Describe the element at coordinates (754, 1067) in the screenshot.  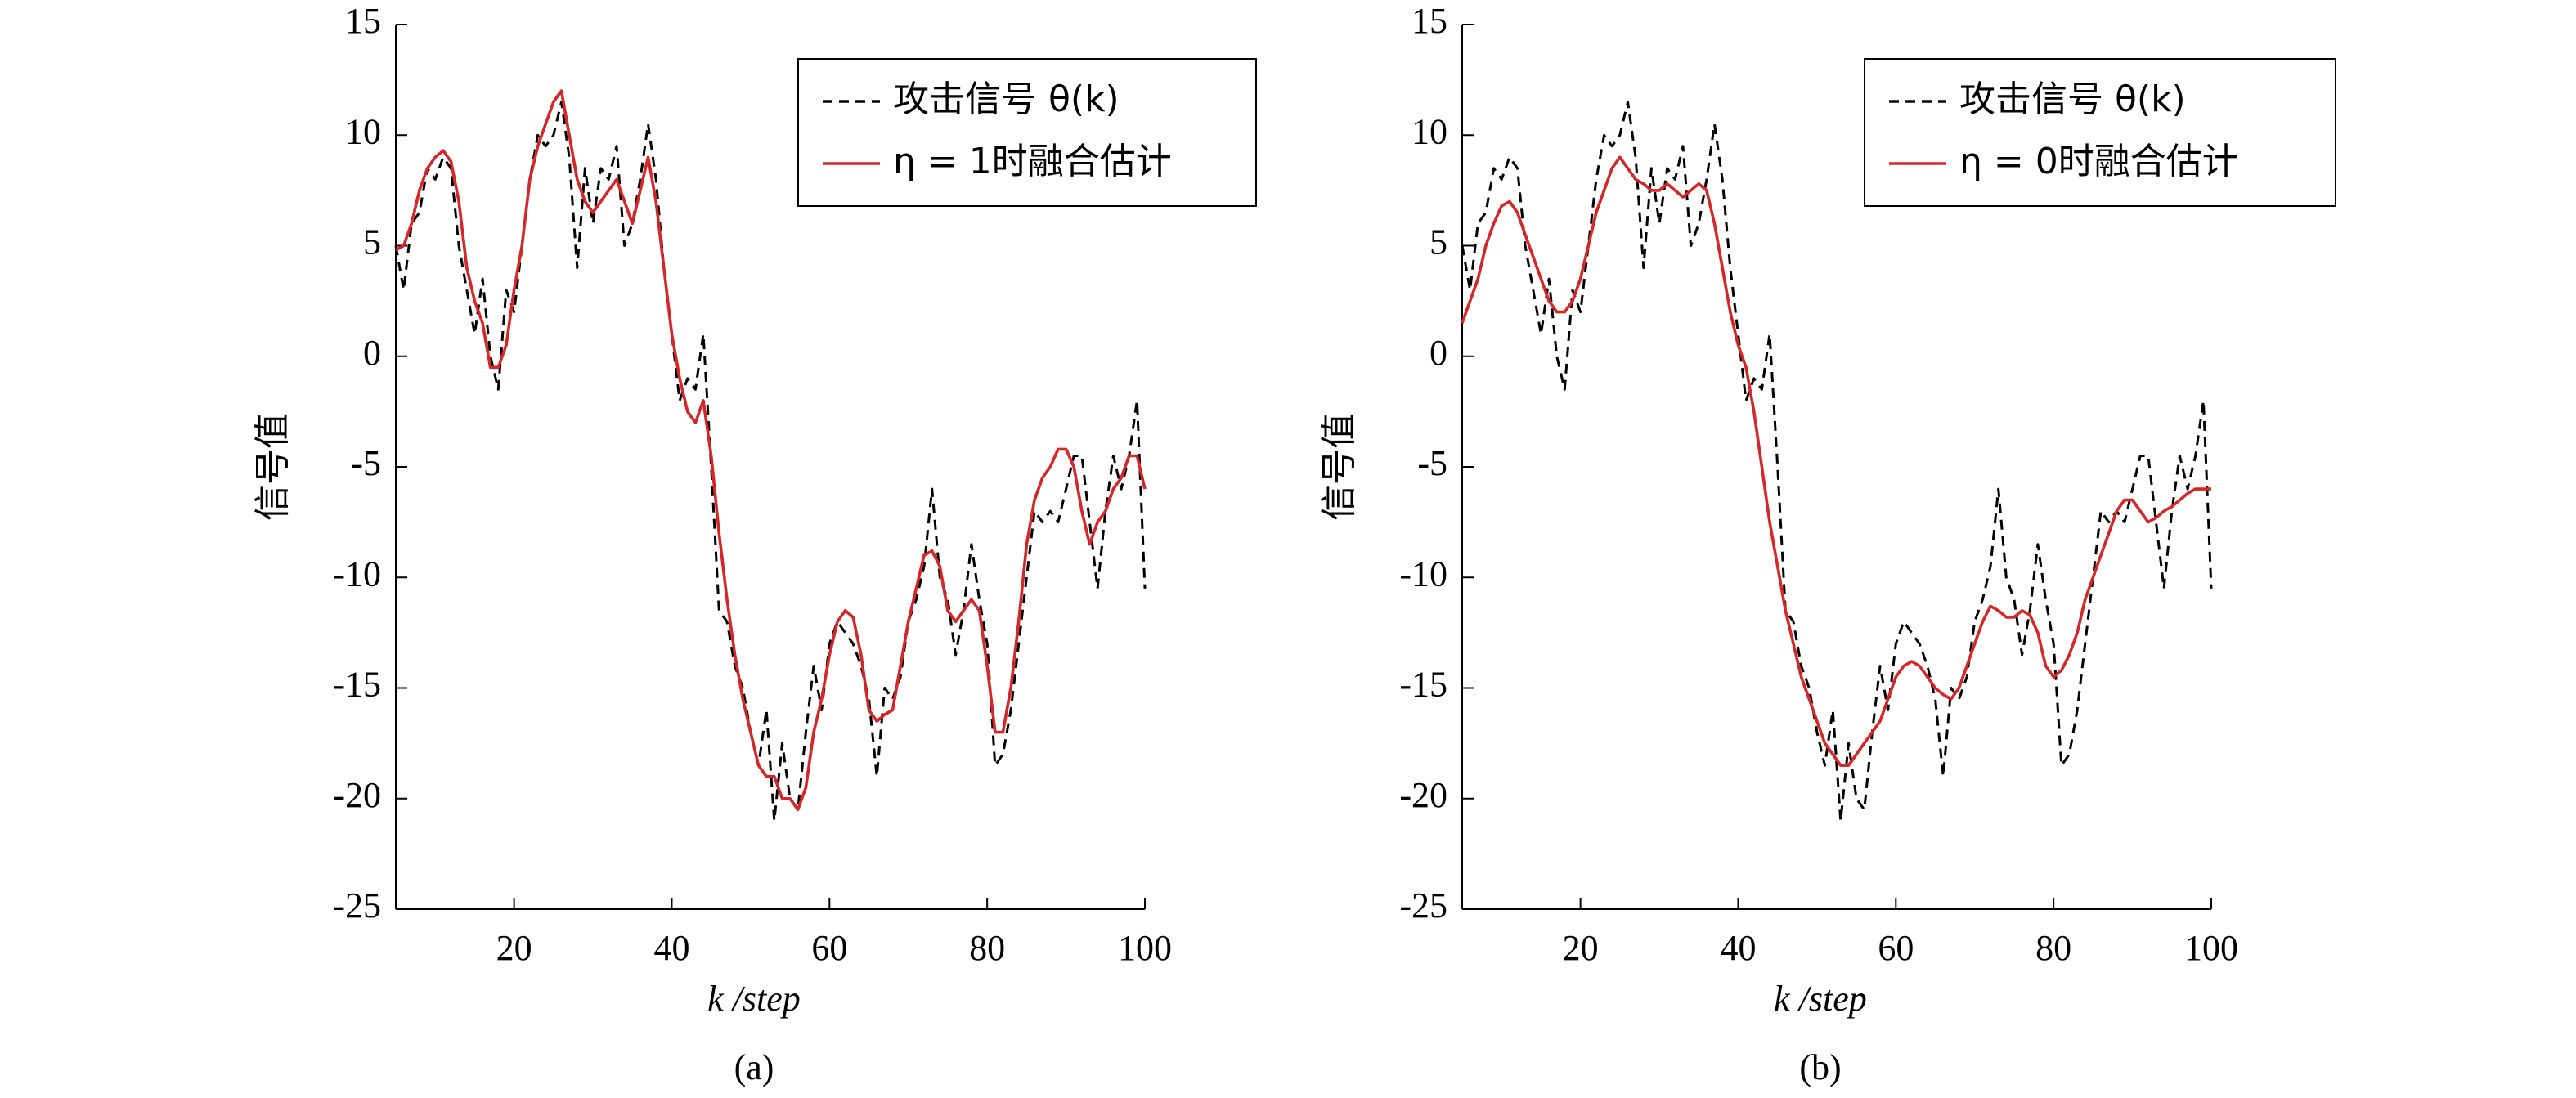
I see `caption: (a)` at that location.